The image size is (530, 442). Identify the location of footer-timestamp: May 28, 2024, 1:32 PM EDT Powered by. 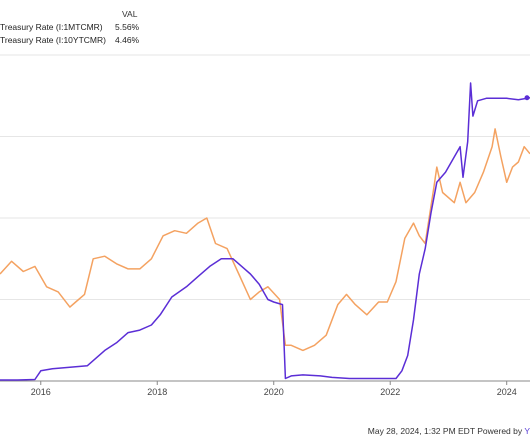
(445, 431).